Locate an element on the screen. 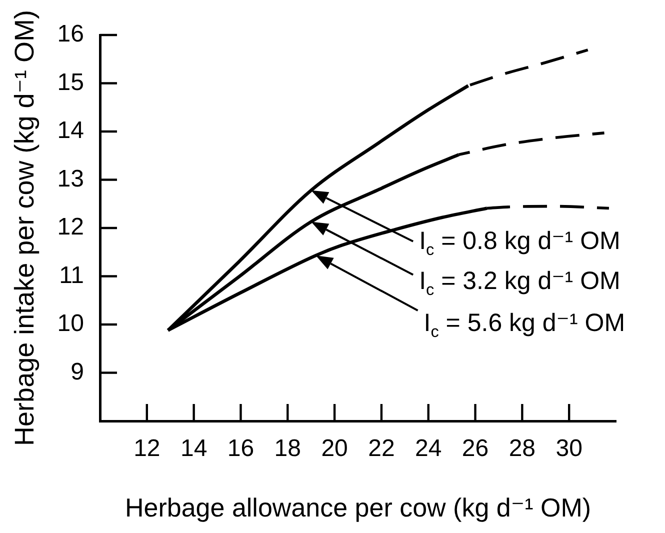 The image size is (665, 533). y-tick-label: 15 is located at coordinates (70, 82).